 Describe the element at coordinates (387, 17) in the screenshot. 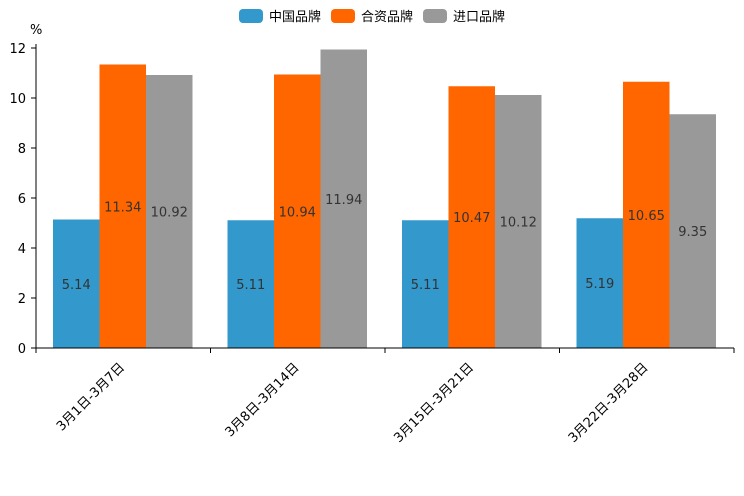

I see `legend-label: 合资品牌` at that location.